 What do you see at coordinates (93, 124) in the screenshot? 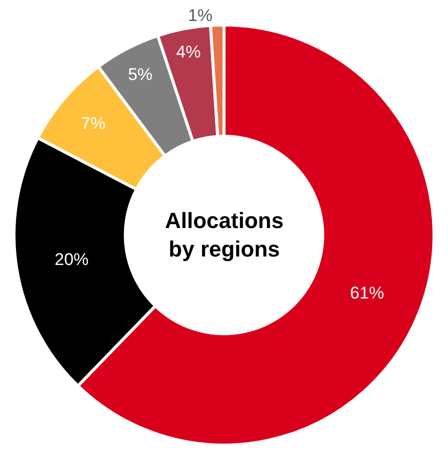
I see `data-label: 7%` at bounding box center [93, 124].